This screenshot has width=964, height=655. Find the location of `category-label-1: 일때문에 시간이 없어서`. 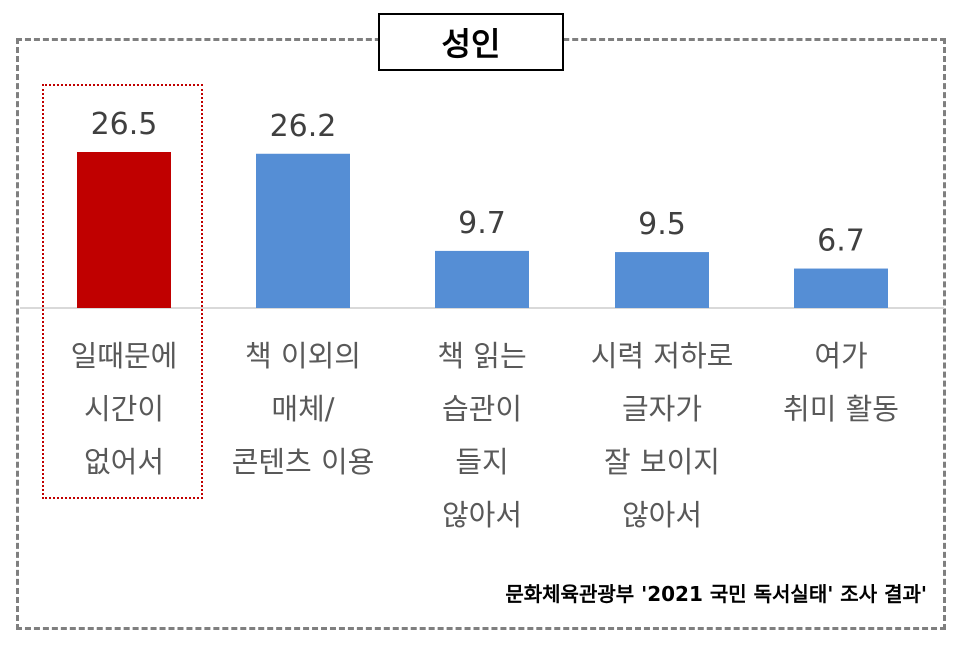

category-label-1: 일때문에 시간이 없어서 is located at coordinates (124, 409).